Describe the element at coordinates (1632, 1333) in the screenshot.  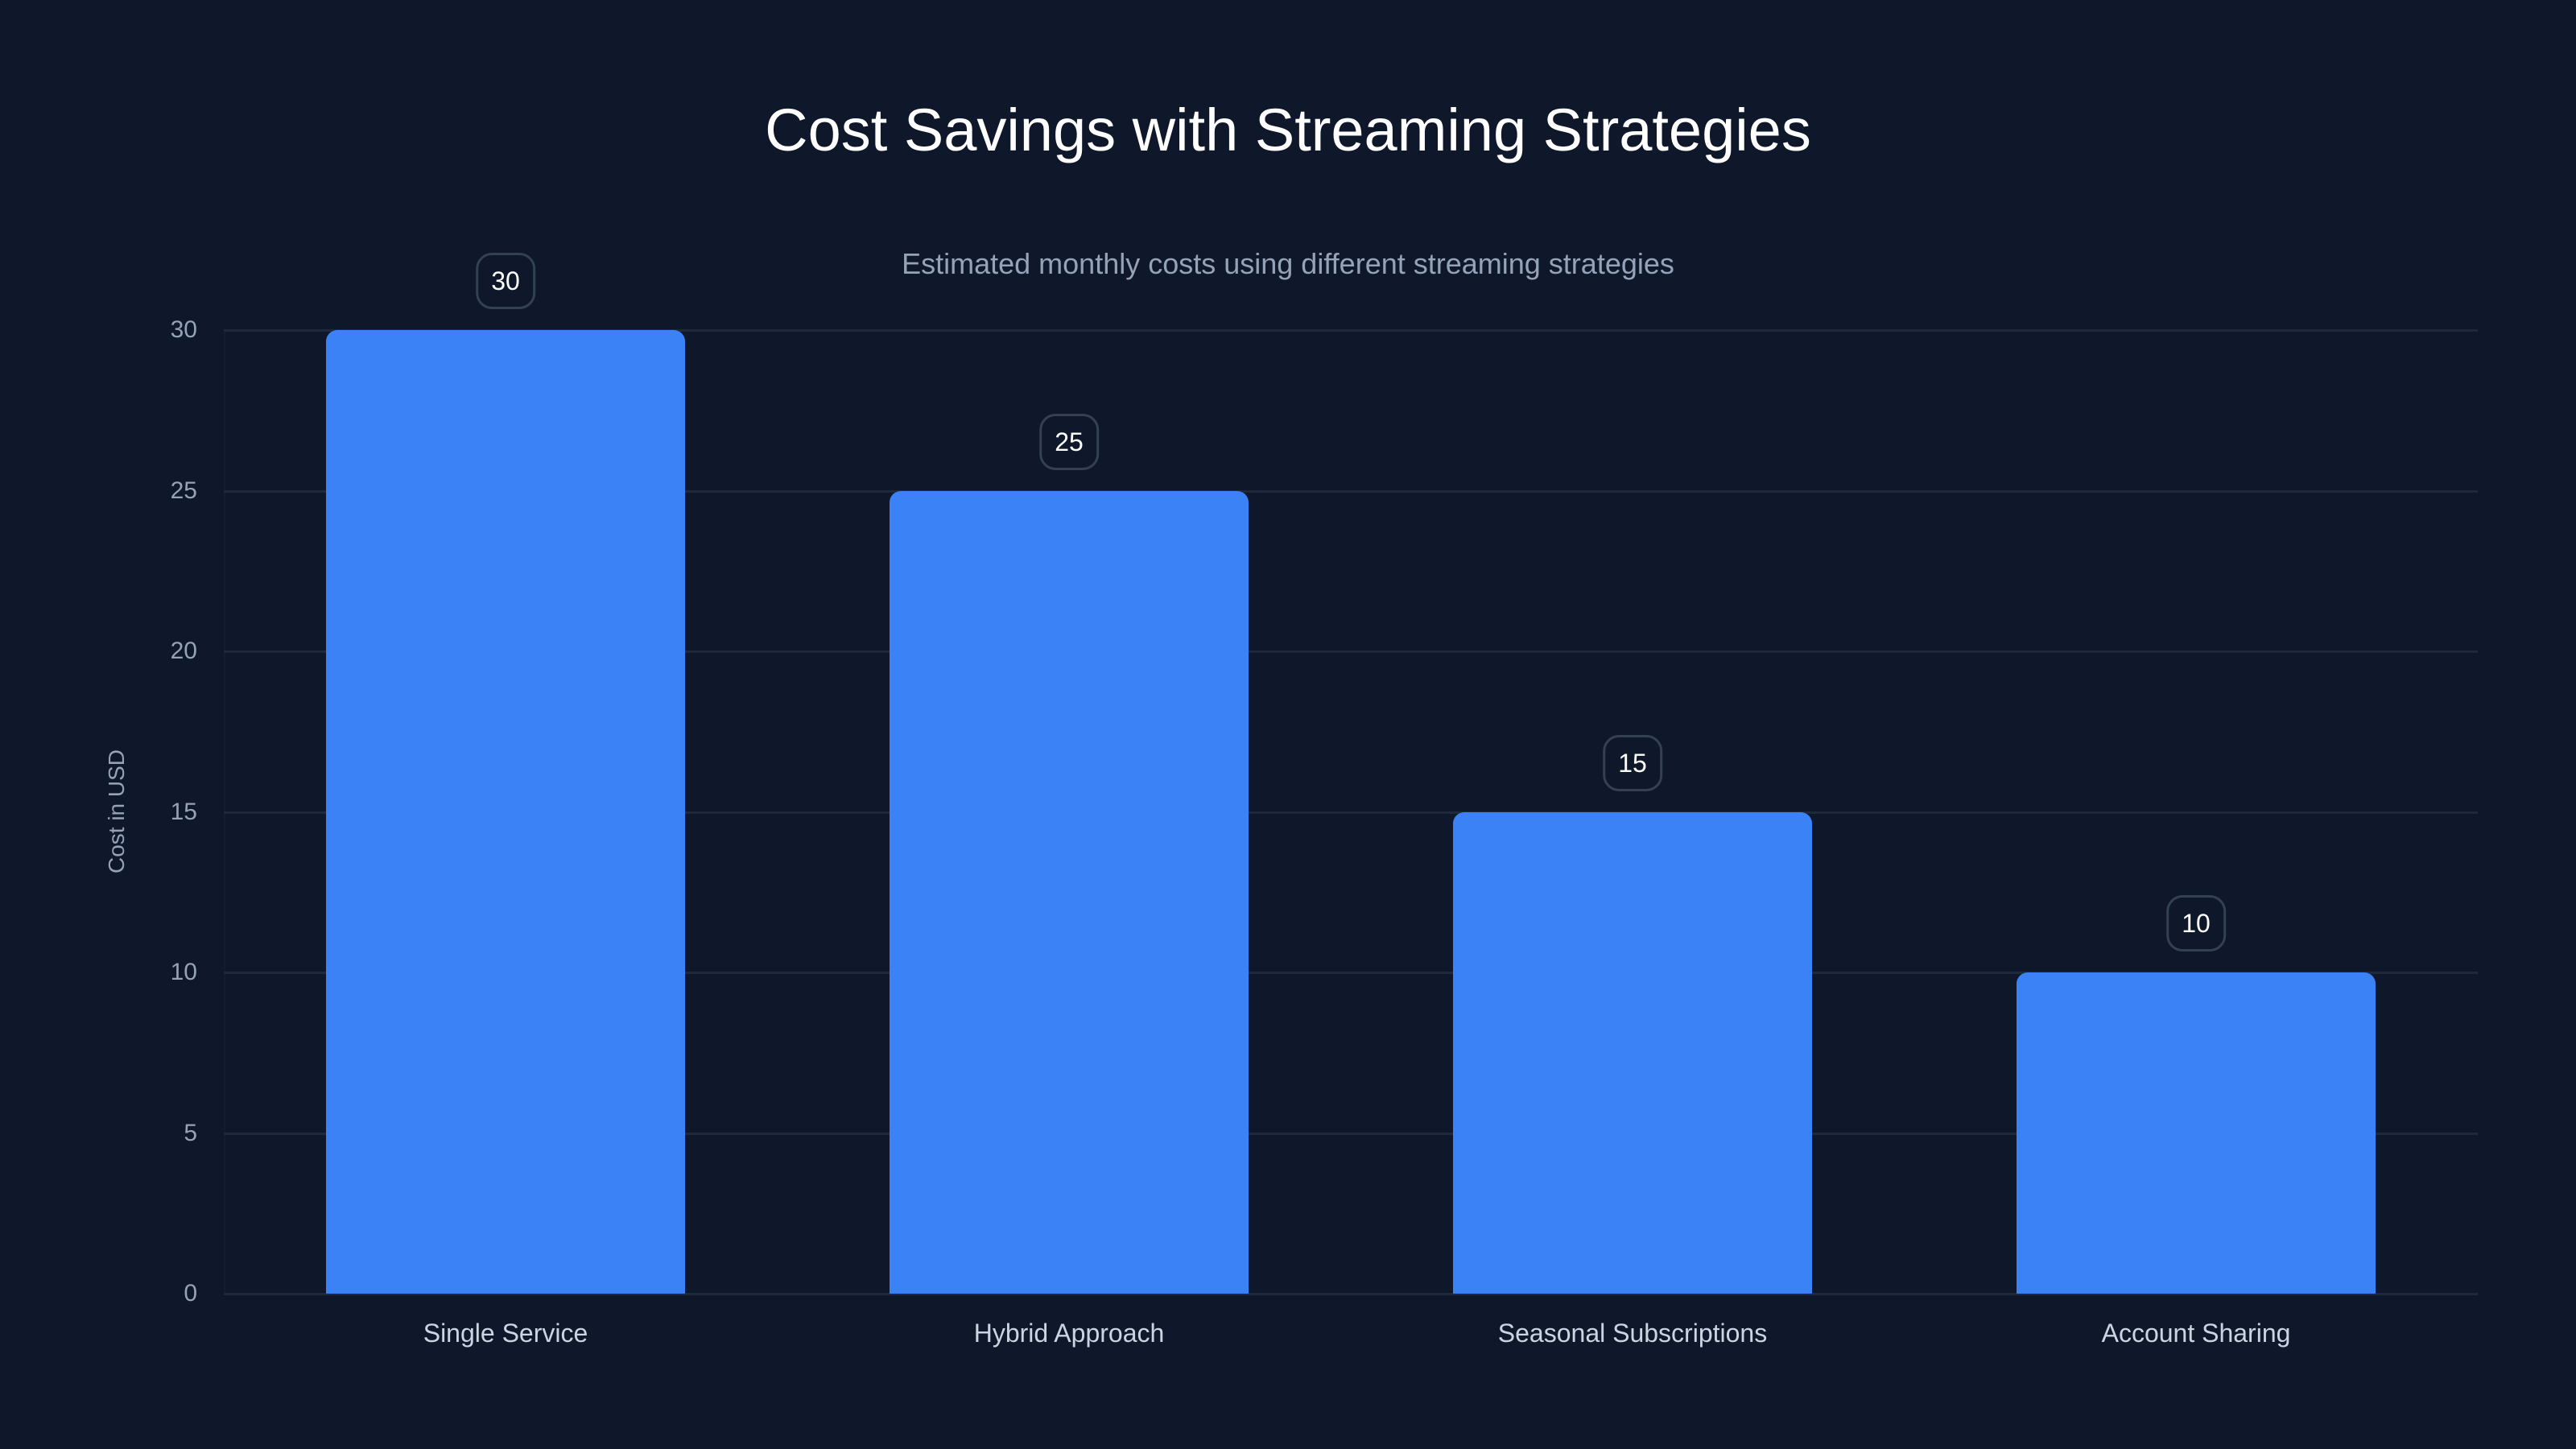
I see `x-tick-label: Seasonal Subscriptions` at that location.